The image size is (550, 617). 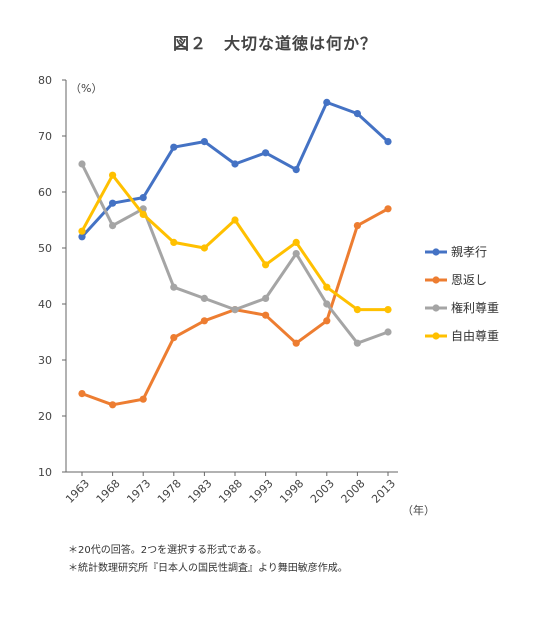 I want to click on y-tick-label: 50, so click(x=45, y=248).